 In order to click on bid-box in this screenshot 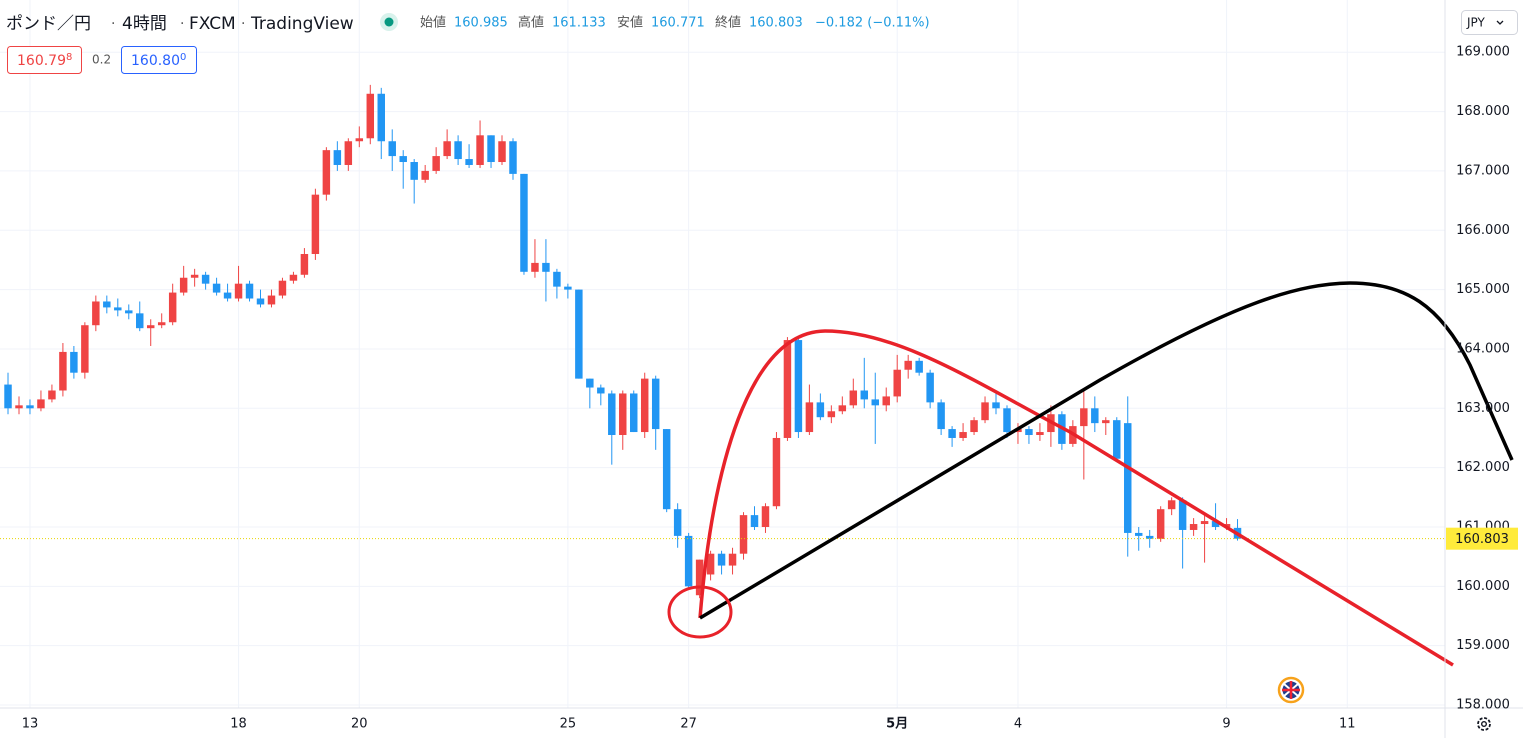, I will do `click(44, 60)`.